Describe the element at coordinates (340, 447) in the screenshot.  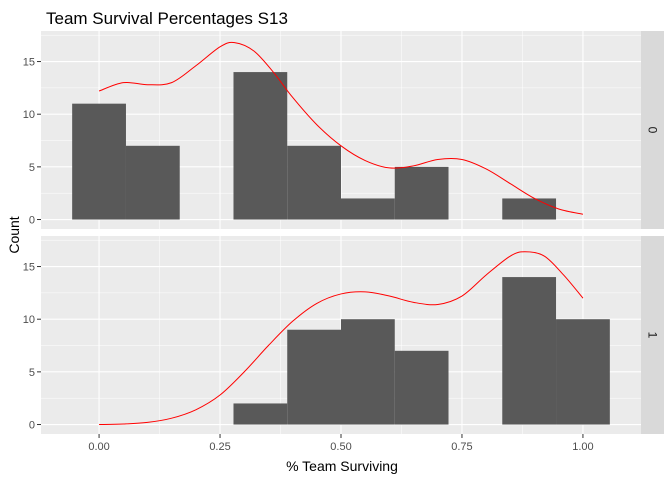
I see `x-tick-label: 0.50` at that location.